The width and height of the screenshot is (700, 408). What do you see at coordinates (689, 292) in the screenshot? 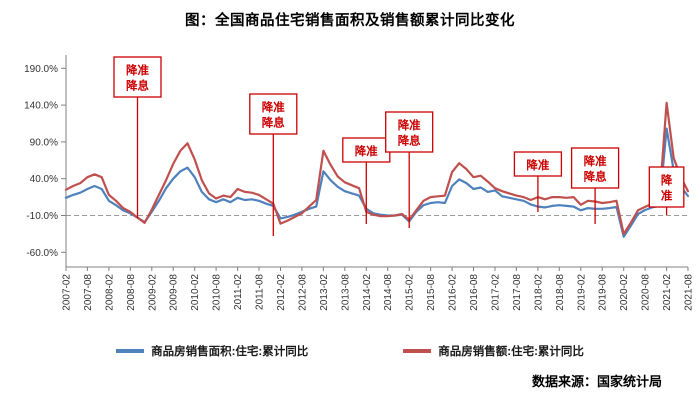
I see `x-tick-label: 2021-08` at bounding box center [689, 292].